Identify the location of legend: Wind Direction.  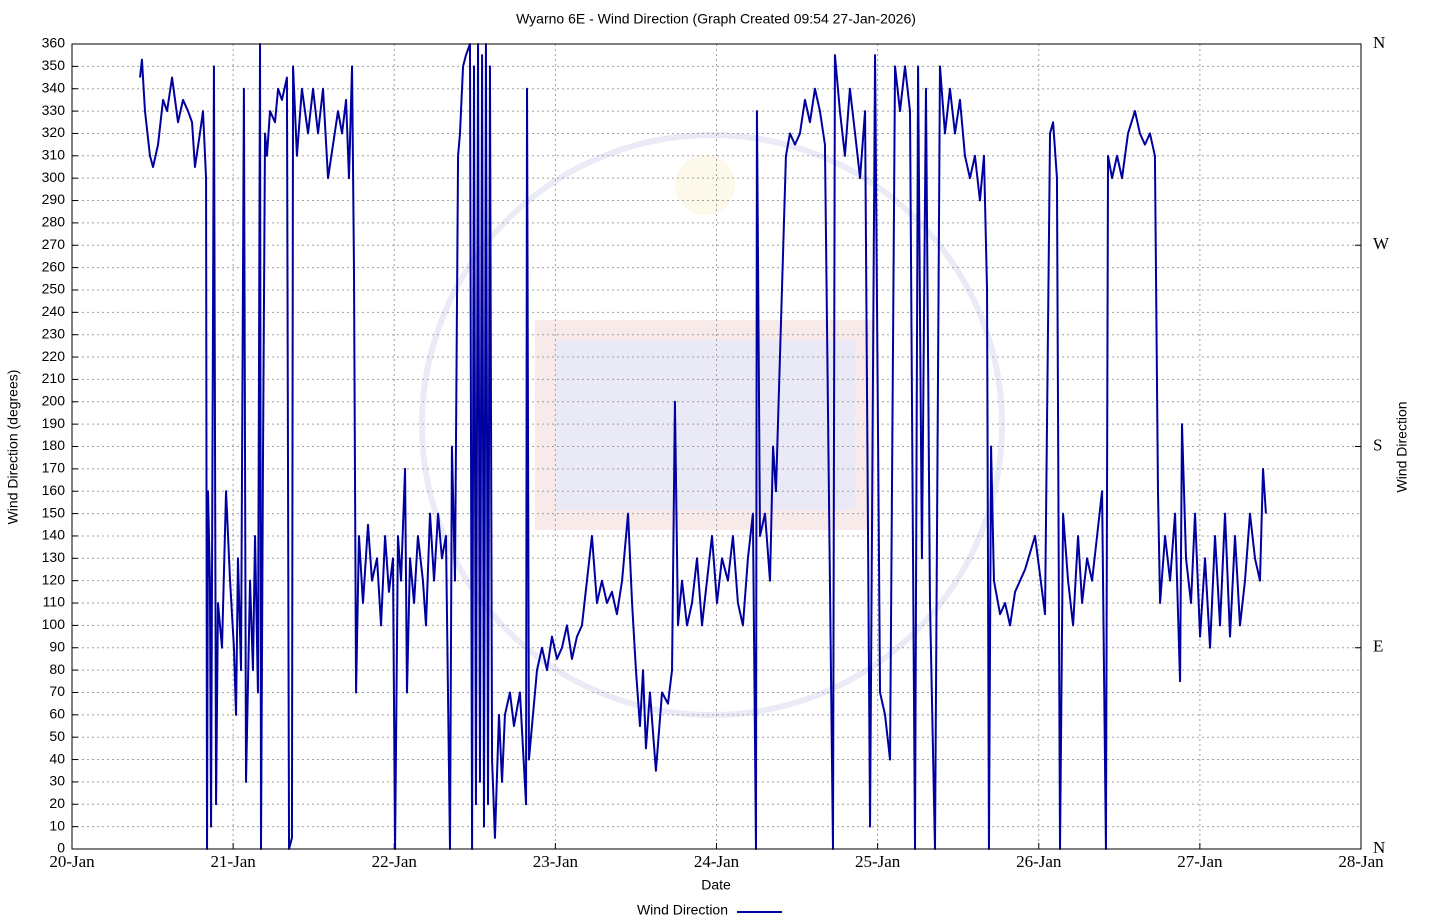
(709, 910).